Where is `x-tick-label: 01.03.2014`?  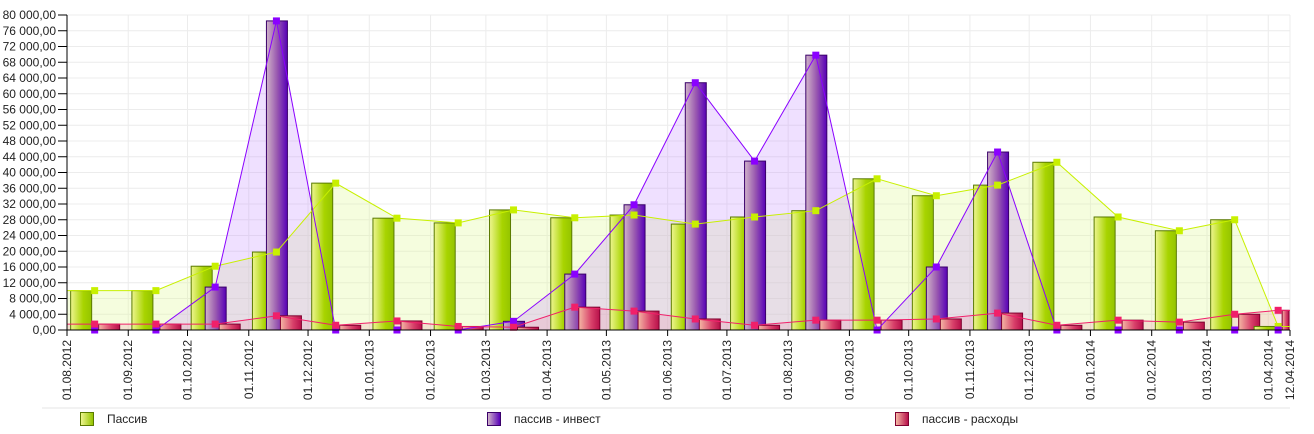 x-tick-label: 01.03.2014 is located at coordinates (1207, 370).